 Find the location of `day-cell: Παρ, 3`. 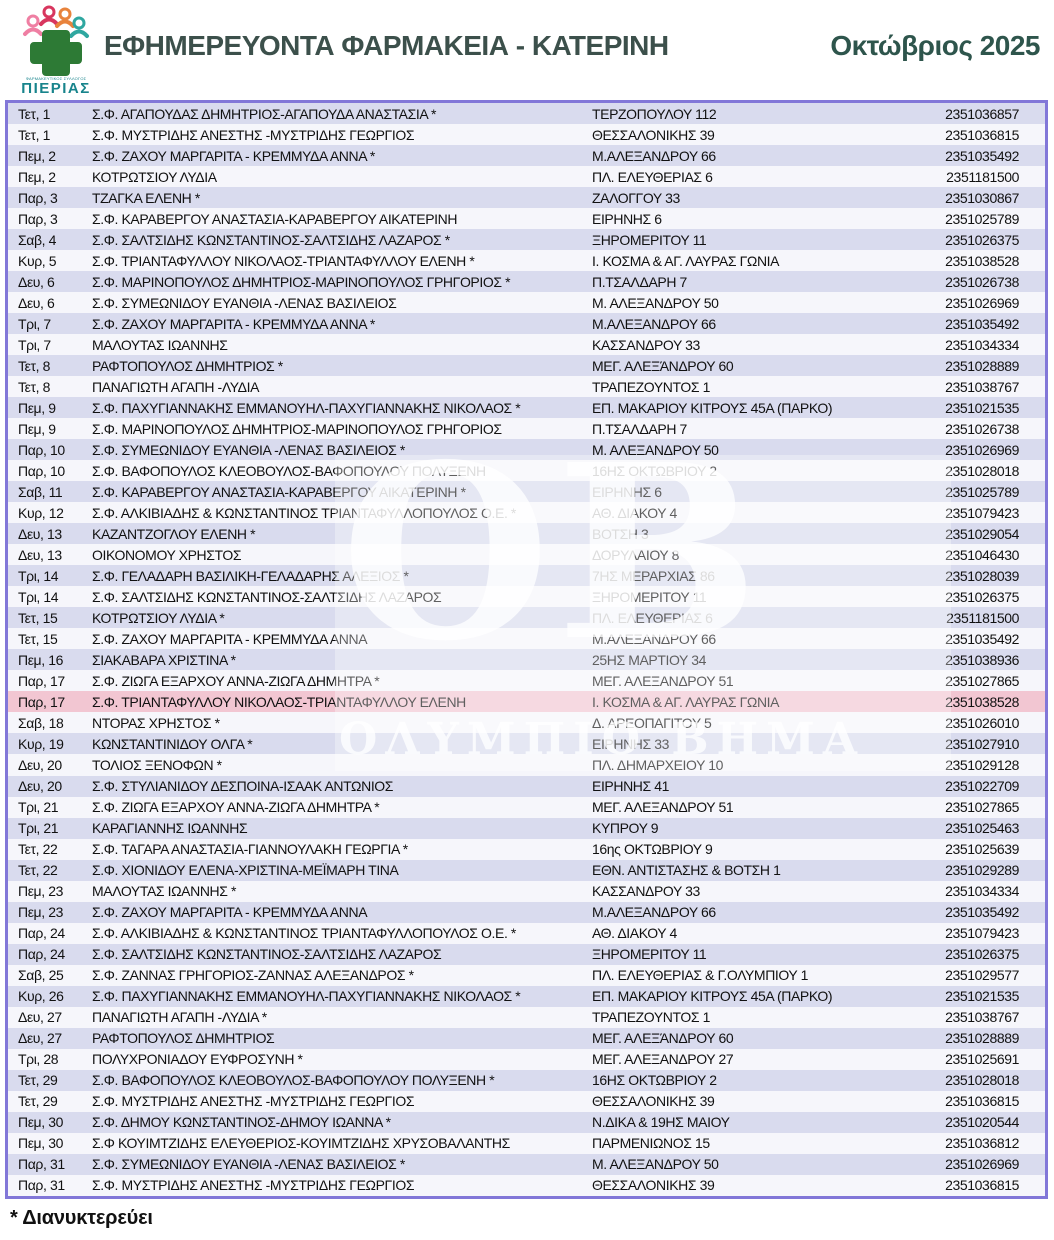

day-cell: Παρ, 3 is located at coordinates (38, 197).